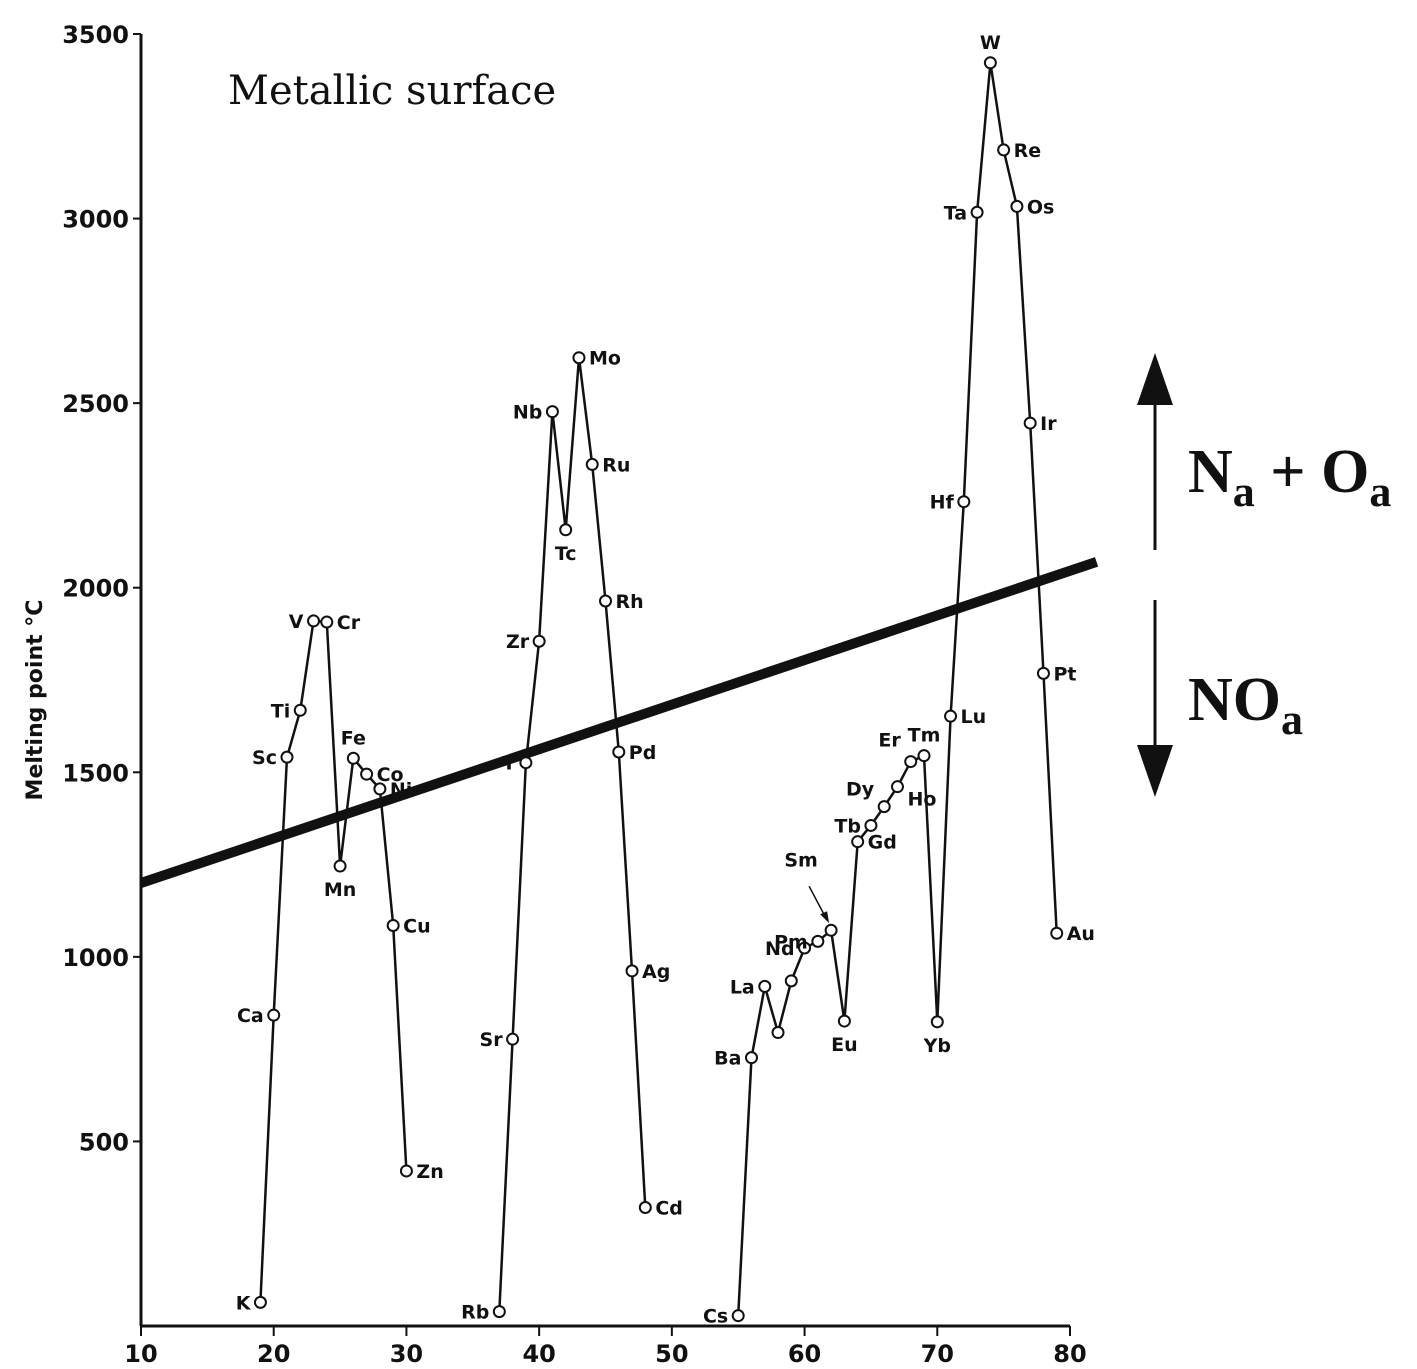 Image resolution: width=1417 pixels, height=1369 pixels. What do you see at coordinates (401, 790) in the screenshot?
I see `point-label-Ni: Ni` at bounding box center [401, 790].